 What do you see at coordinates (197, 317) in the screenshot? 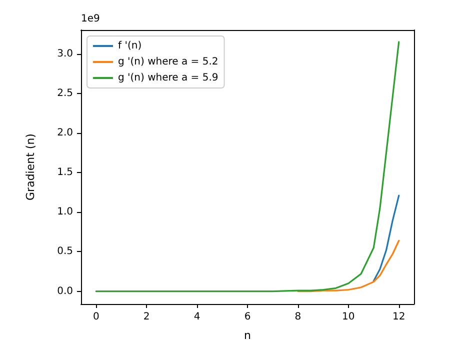
I see `x-tick-label: 4` at bounding box center [197, 317].